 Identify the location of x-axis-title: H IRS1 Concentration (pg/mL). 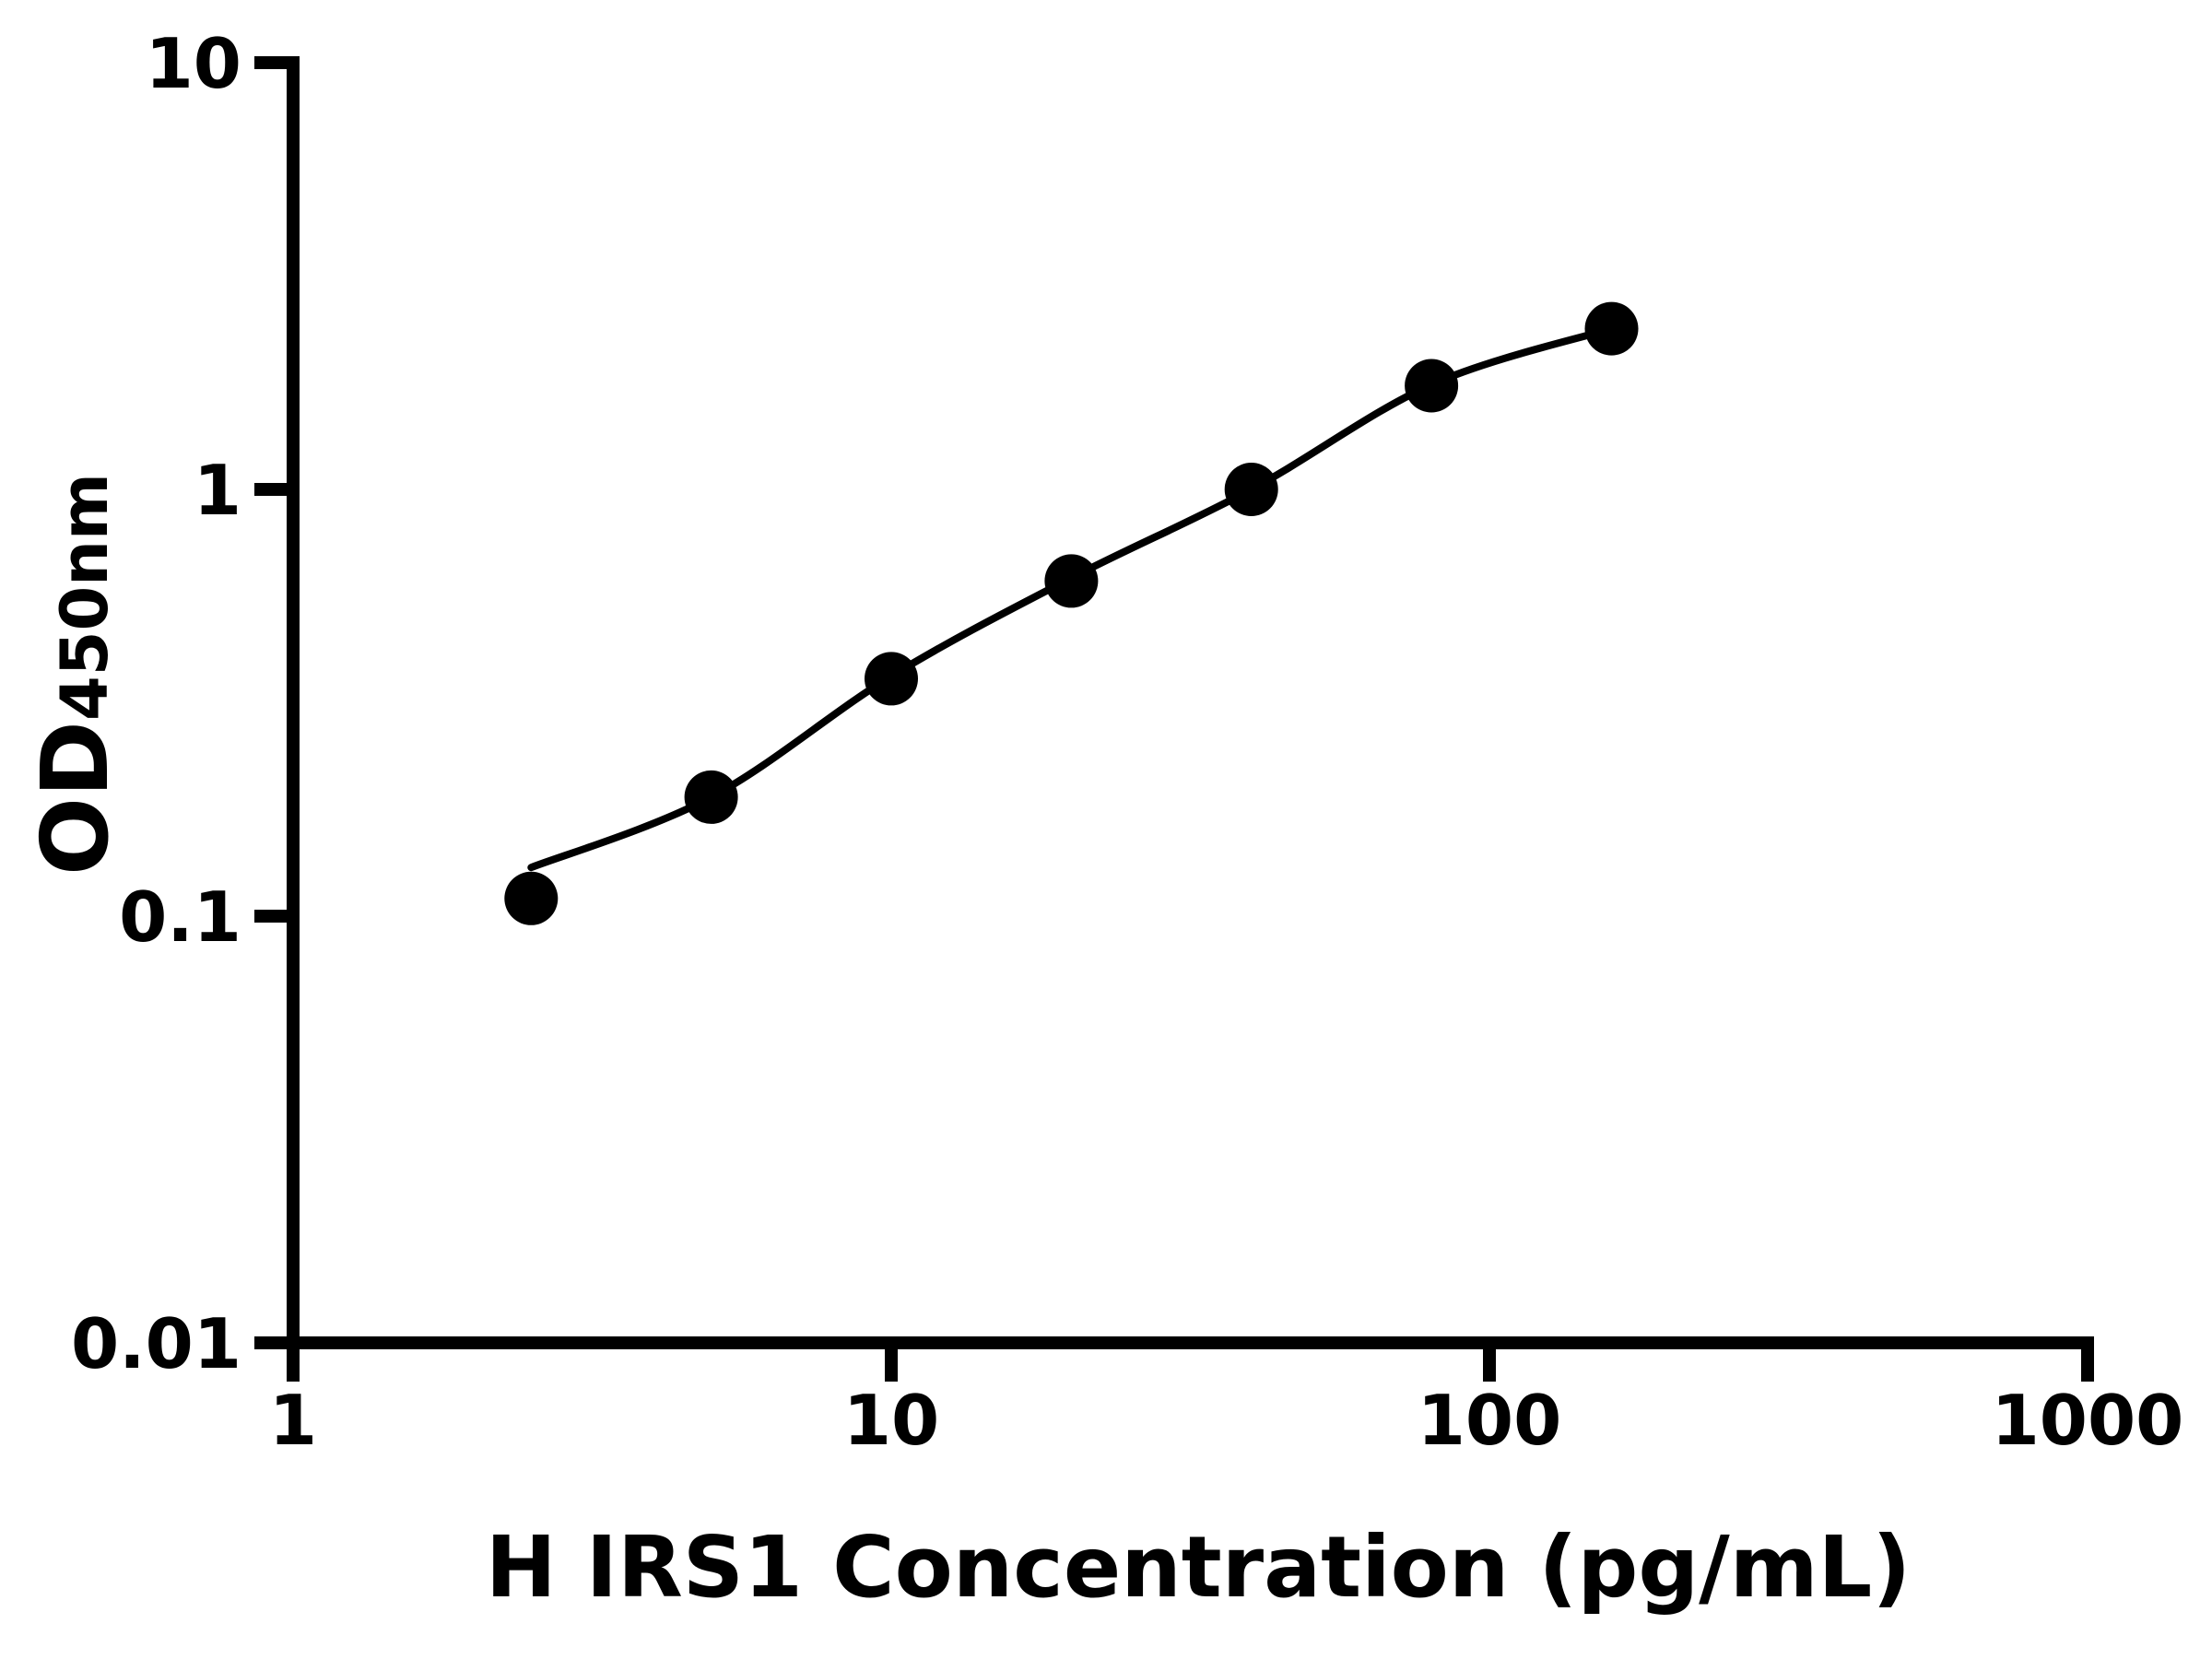
(1199, 1567).